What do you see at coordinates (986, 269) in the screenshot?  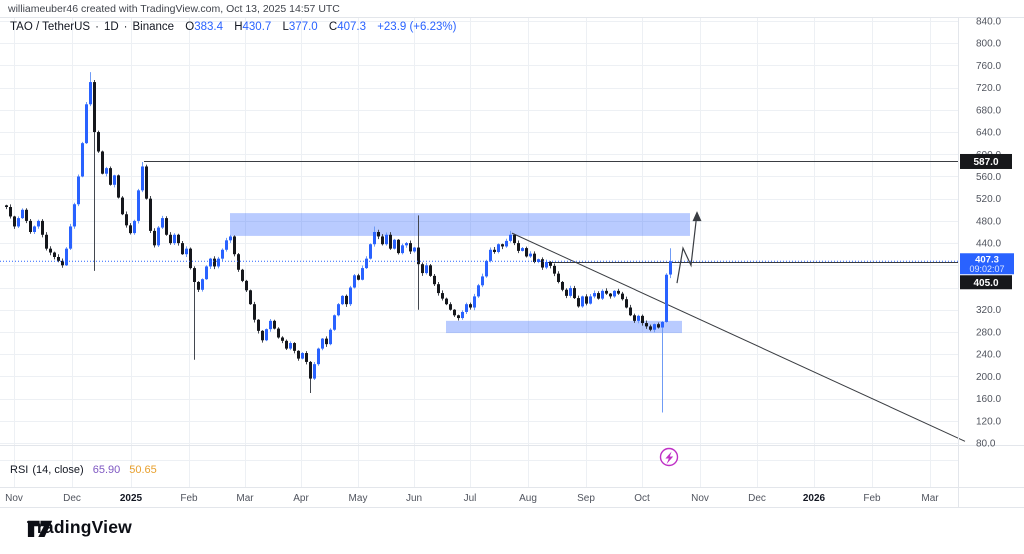 I see `svg-text: 09:02:07` at bounding box center [986, 269].